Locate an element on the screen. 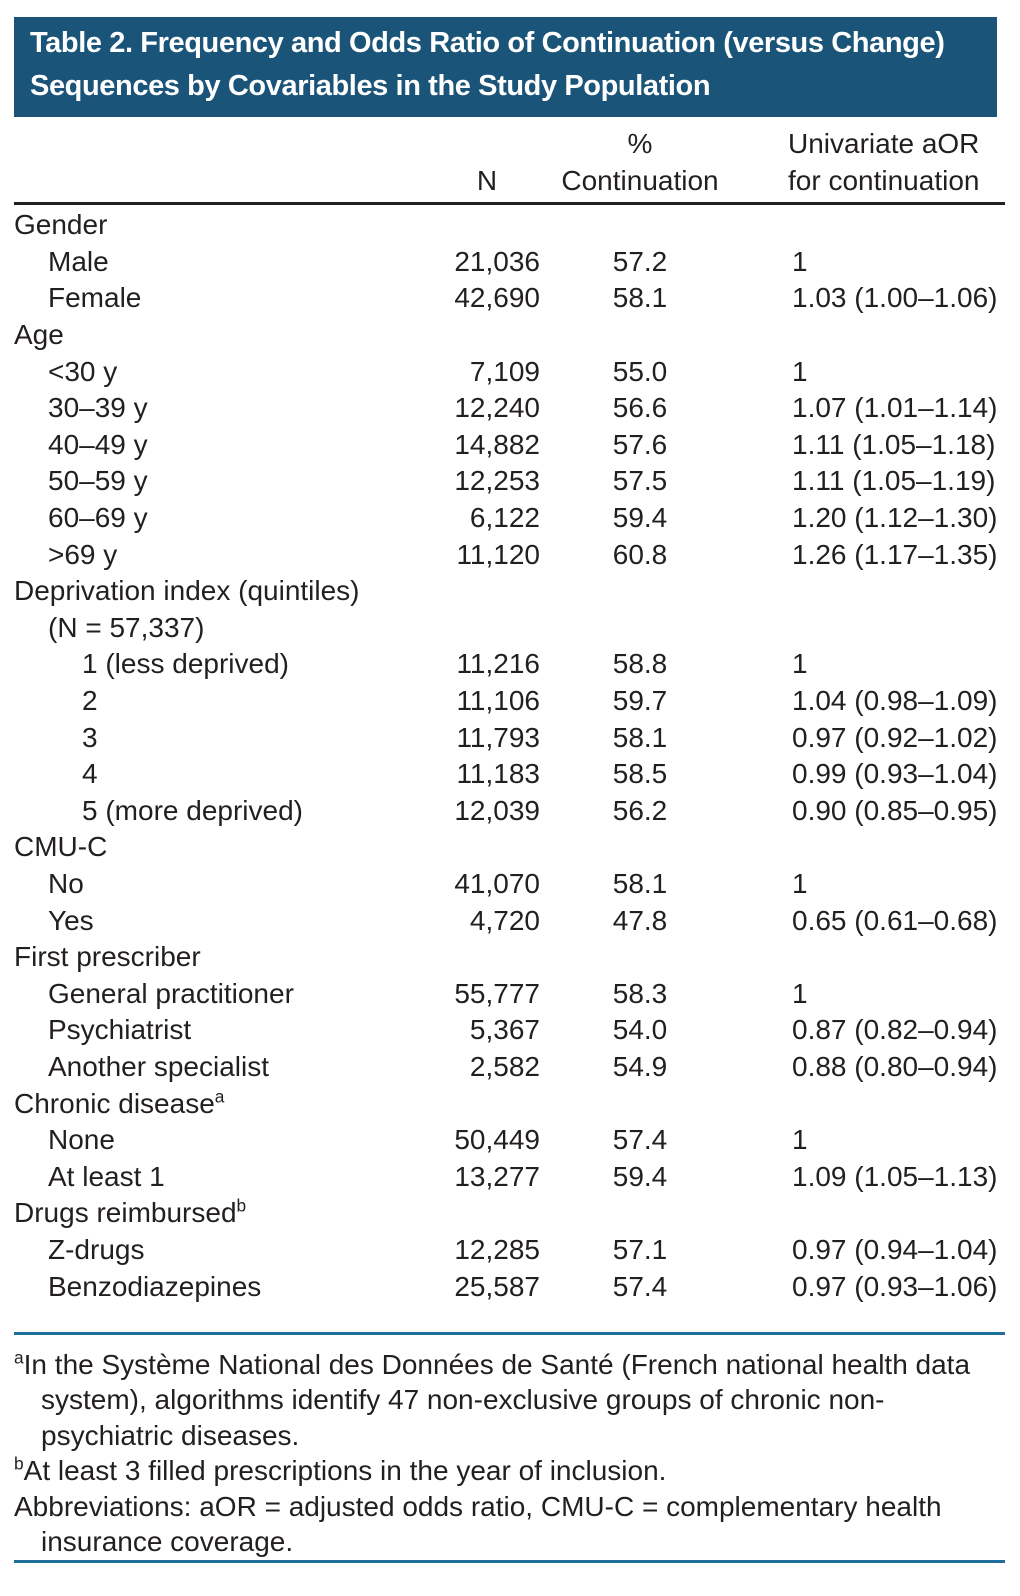 The image size is (1020, 1596). row-pct-continuation-value: 58.3 is located at coordinates (640, 993).